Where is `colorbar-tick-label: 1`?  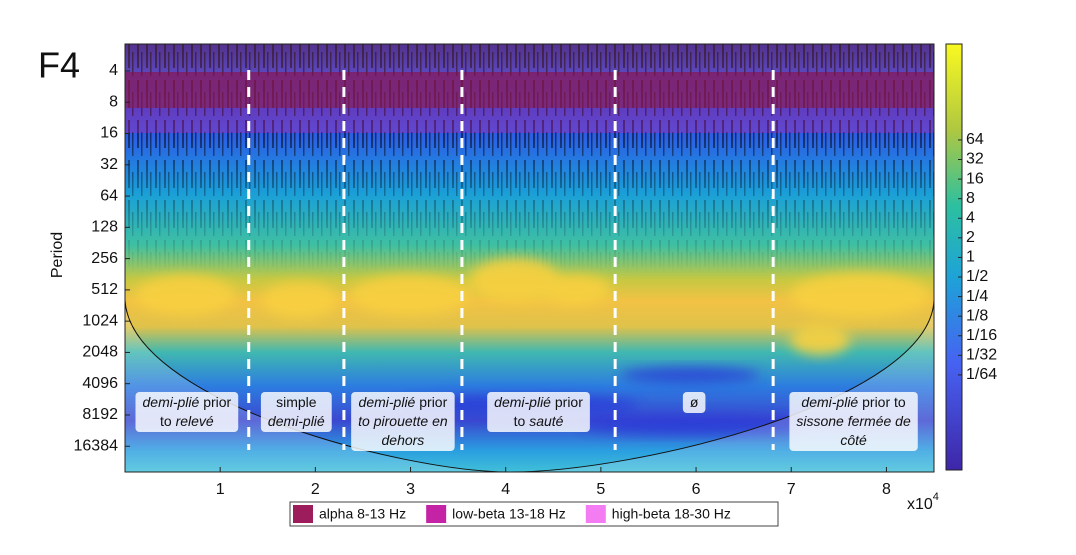
colorbar-tick-label: 1 is located at coordinates (970, 257).